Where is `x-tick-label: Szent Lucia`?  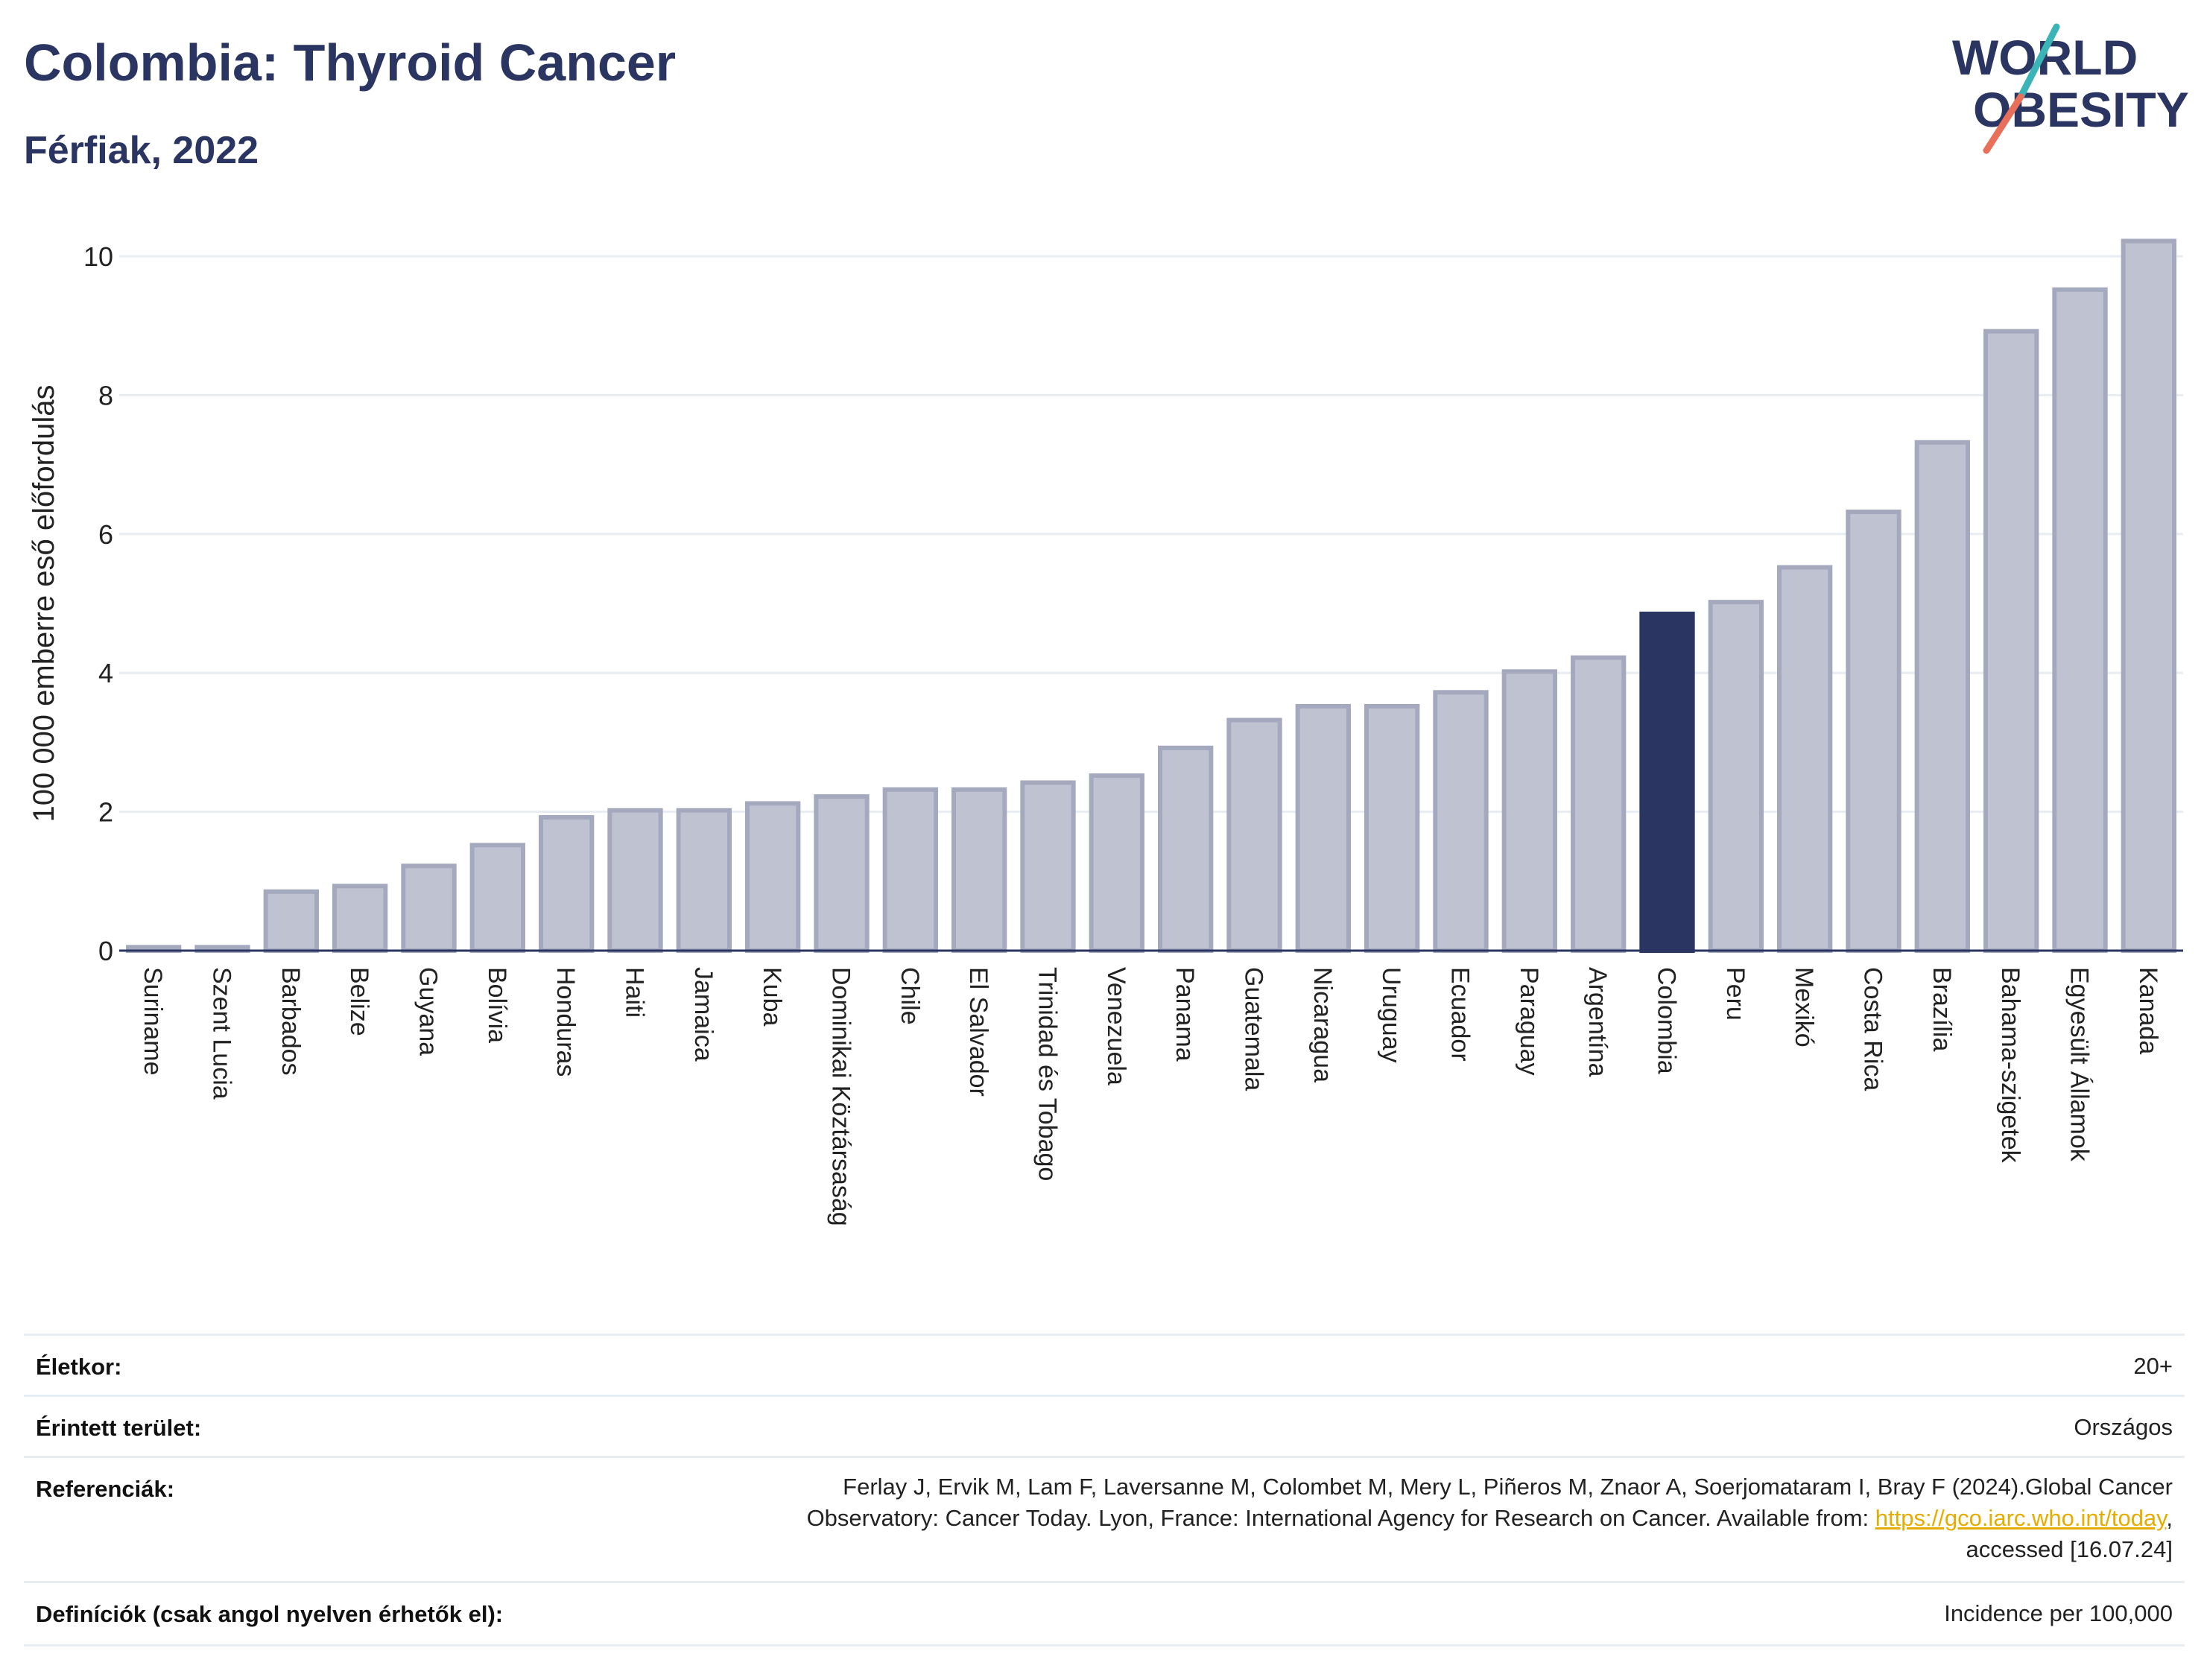 x-tick-label: Szent Lucia is located at coordinates (222, 1033).